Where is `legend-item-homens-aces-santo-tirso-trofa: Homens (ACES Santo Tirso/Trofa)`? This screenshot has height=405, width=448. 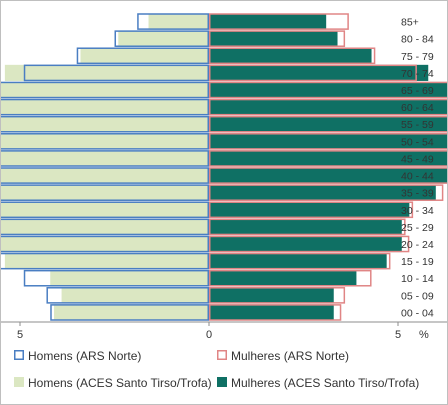
legend-item-homens-aces-santo-tirso-trofa: Homens (ACES Santo Tirso/Trofa) is located at coordinates (113, 383).